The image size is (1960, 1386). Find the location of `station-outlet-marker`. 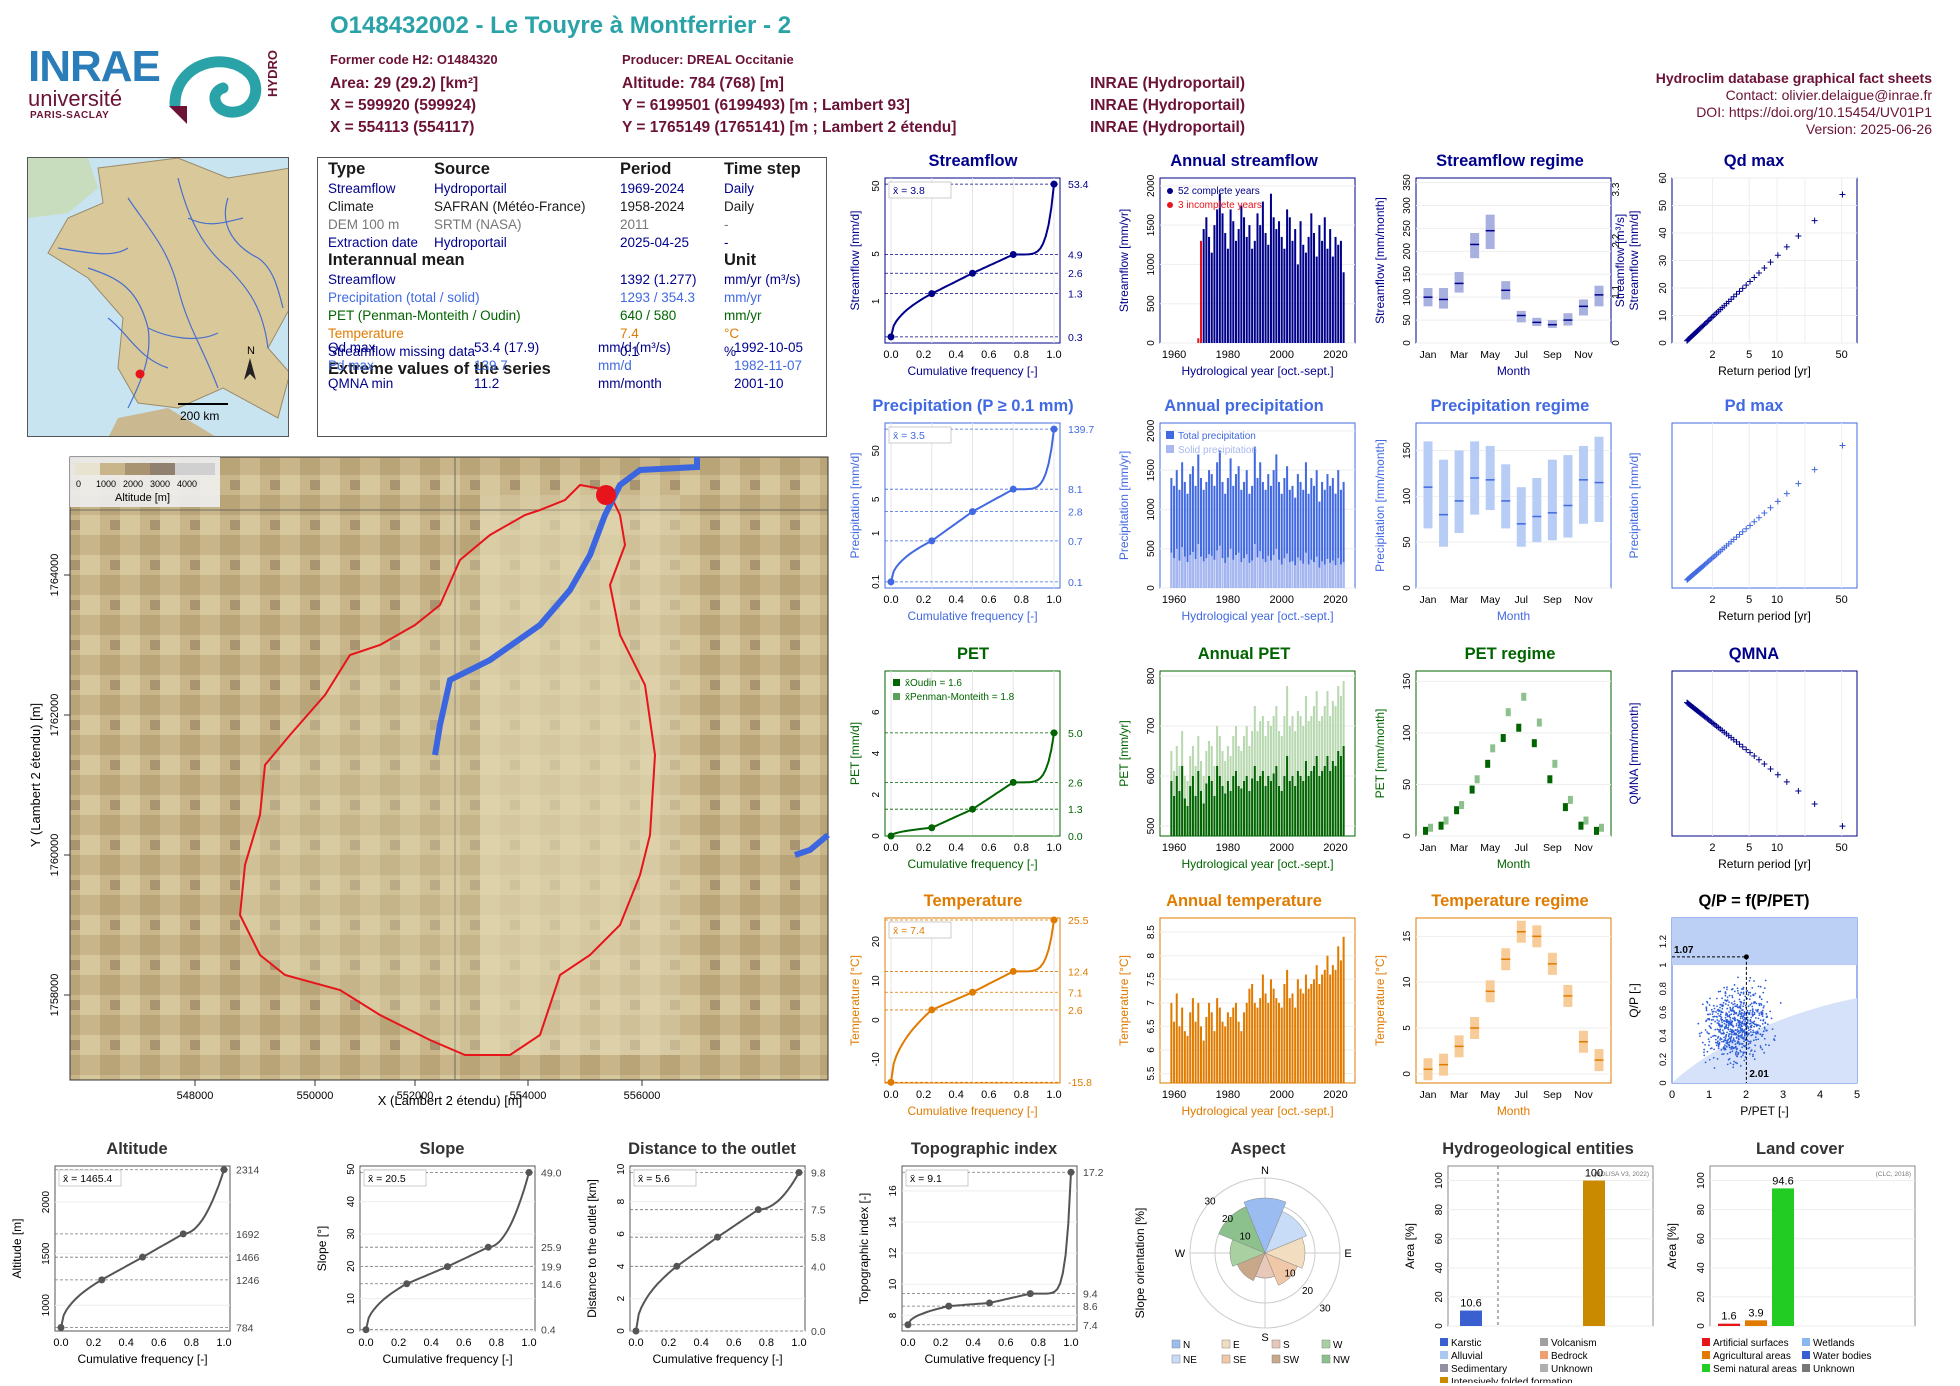

station-outlet-marker is located at coordinates (606, 495).